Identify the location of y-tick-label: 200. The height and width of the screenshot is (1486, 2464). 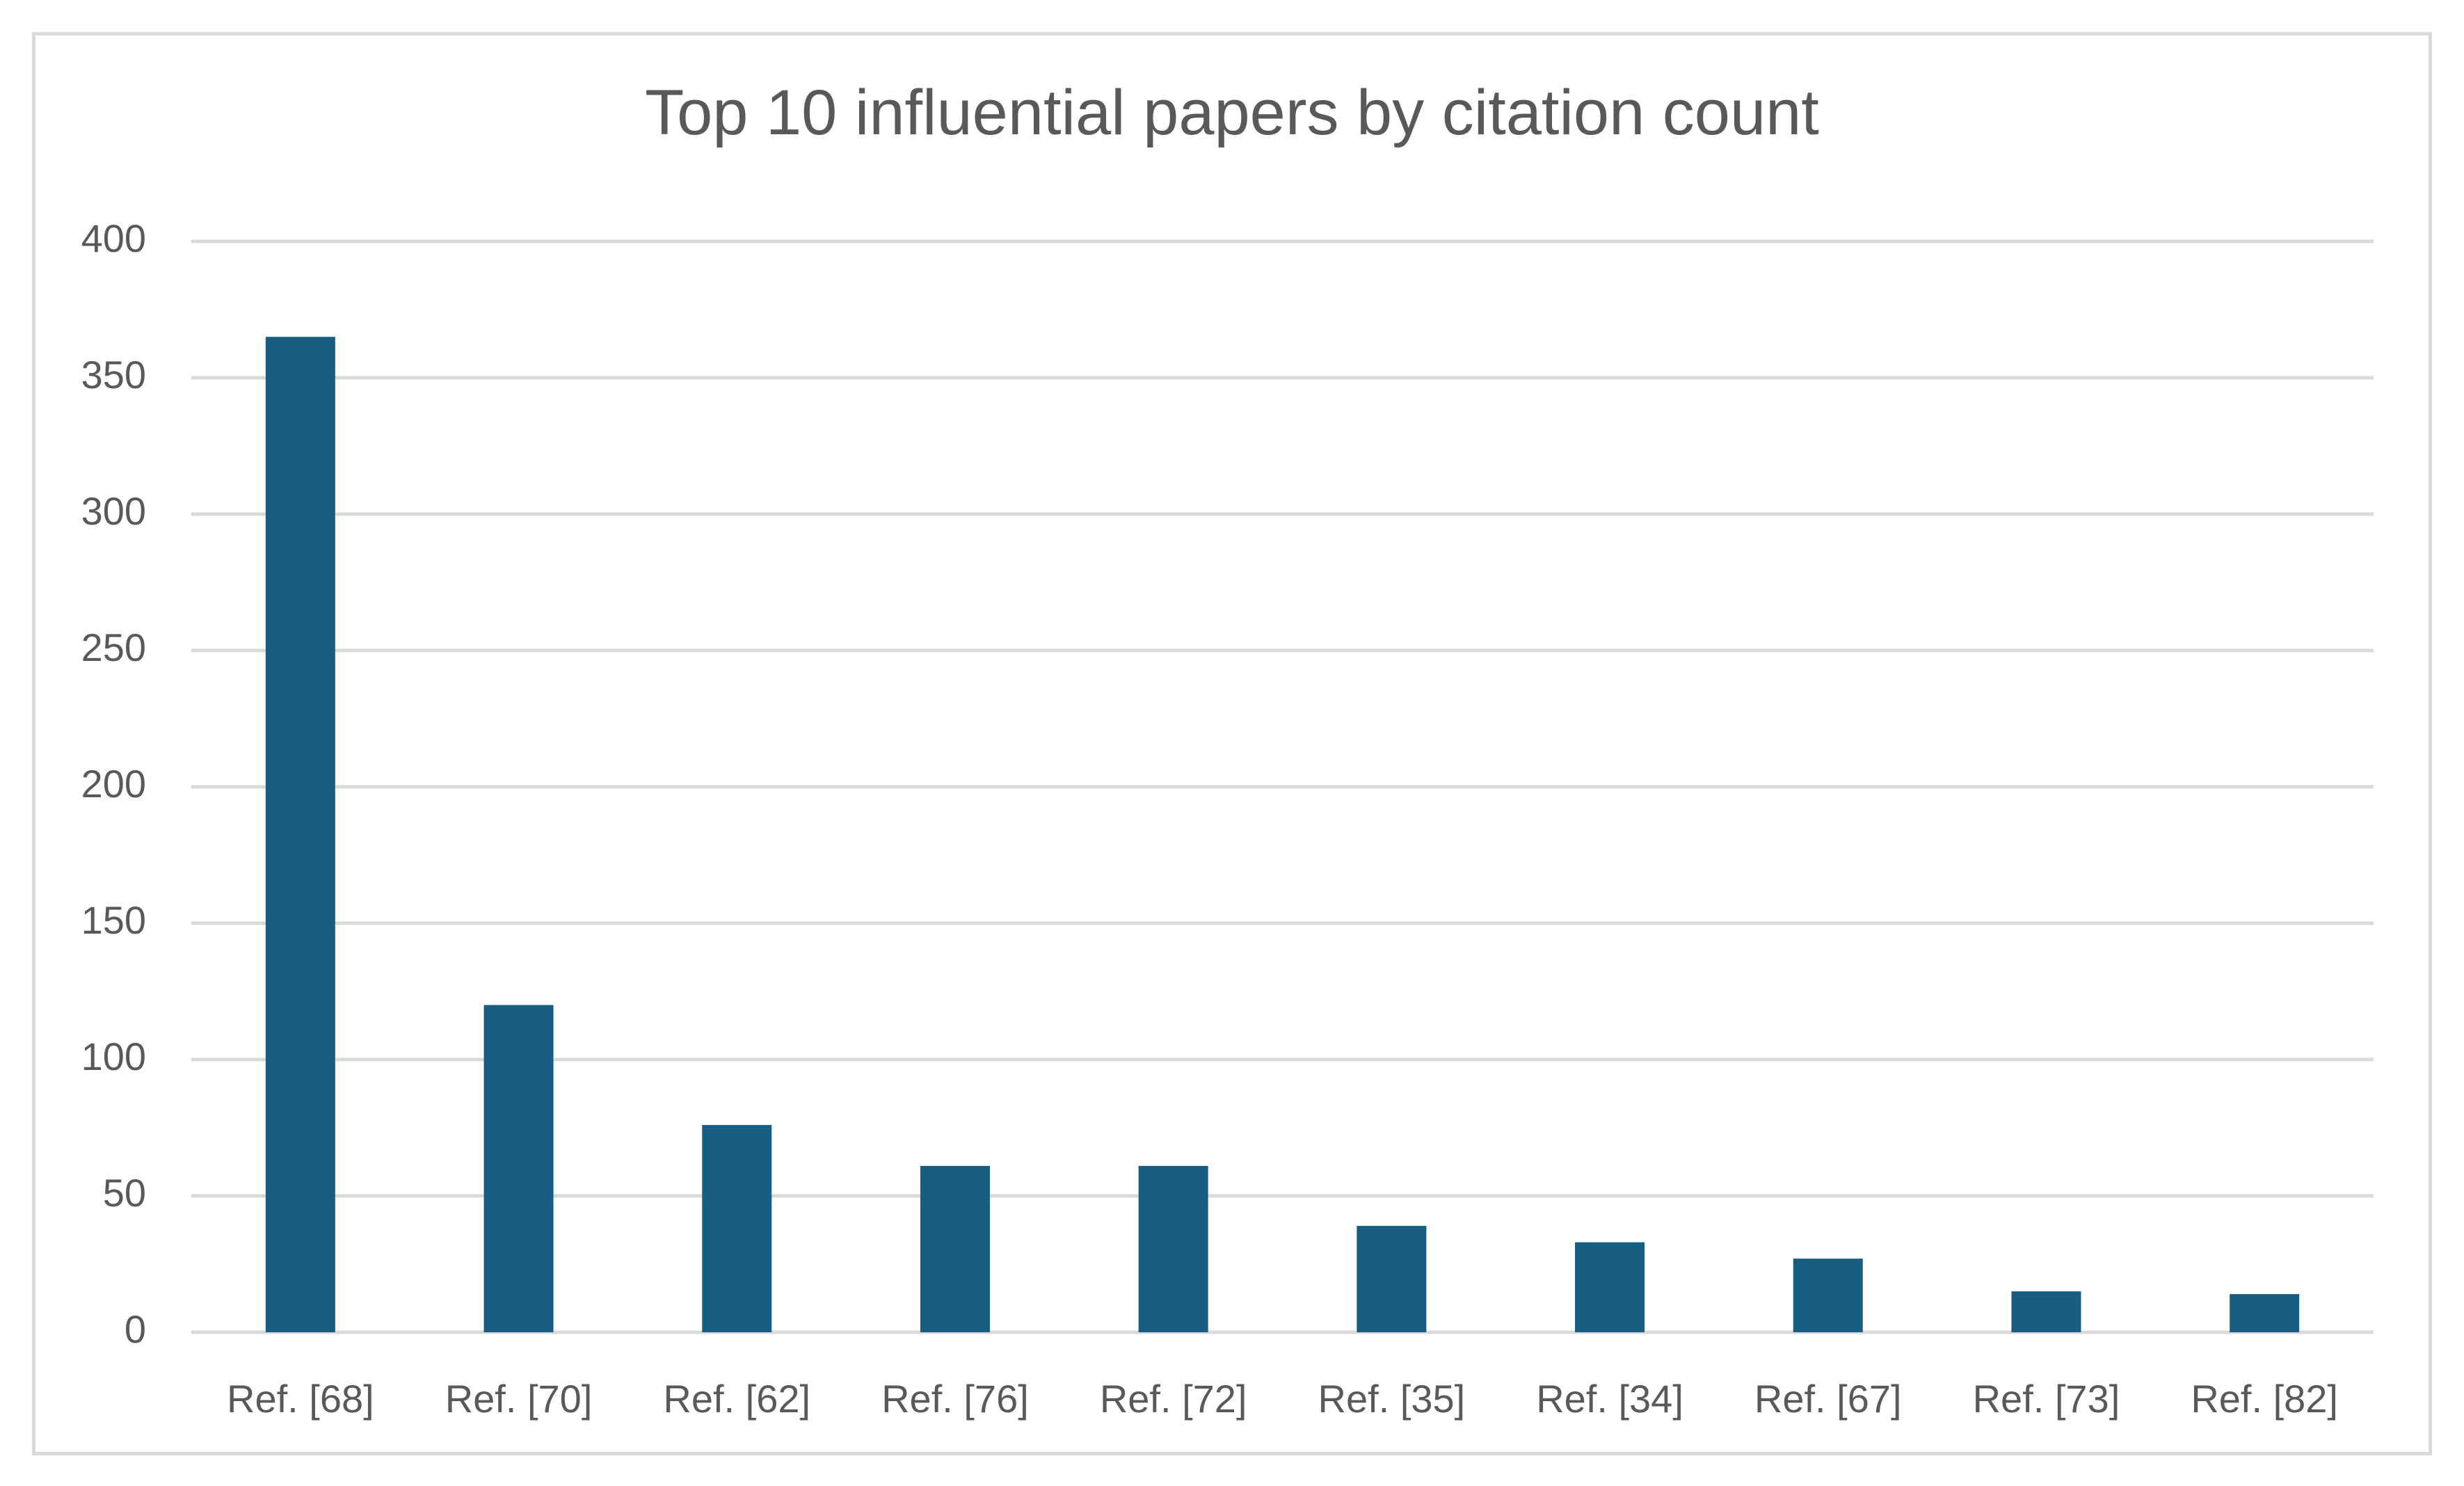
(113, 784).